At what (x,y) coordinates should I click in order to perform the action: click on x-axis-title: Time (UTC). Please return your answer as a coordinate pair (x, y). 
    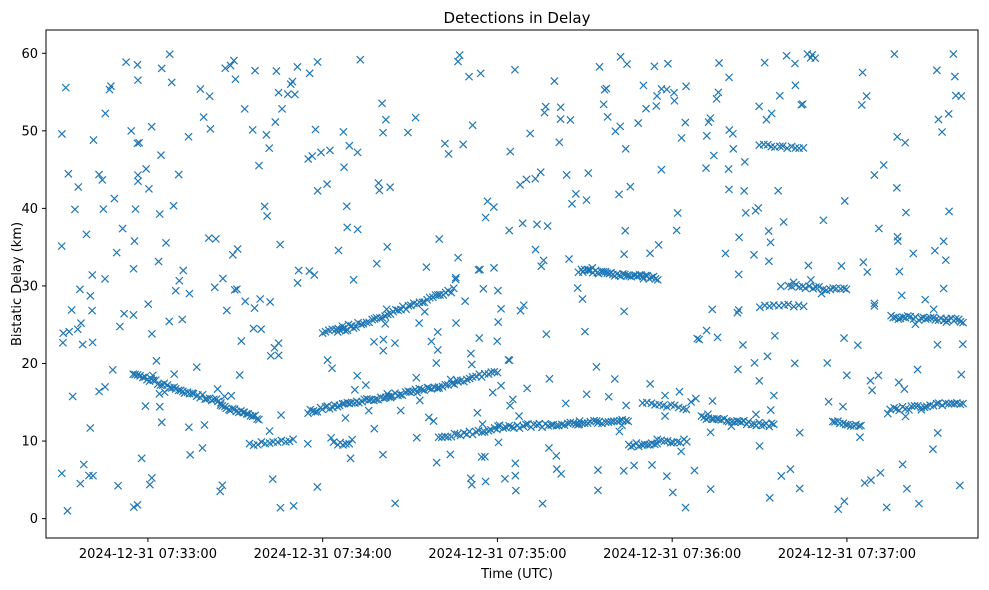
    Looking at the image, I should click on (516, 574).